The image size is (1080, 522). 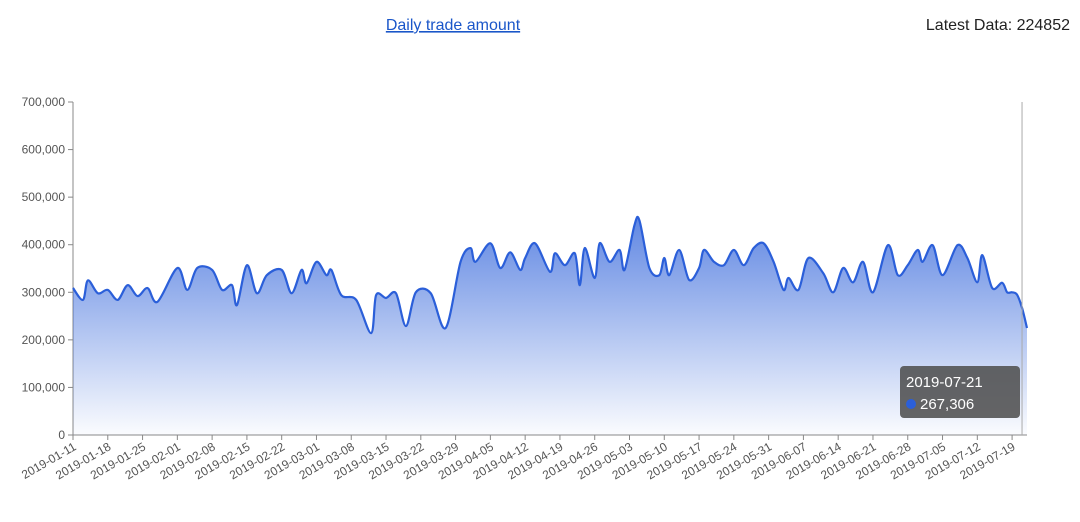 What do you see at coordinates (61, 435) in the screenshot?
I see `y-tick-label: 0` at bounding box center [61, 435].